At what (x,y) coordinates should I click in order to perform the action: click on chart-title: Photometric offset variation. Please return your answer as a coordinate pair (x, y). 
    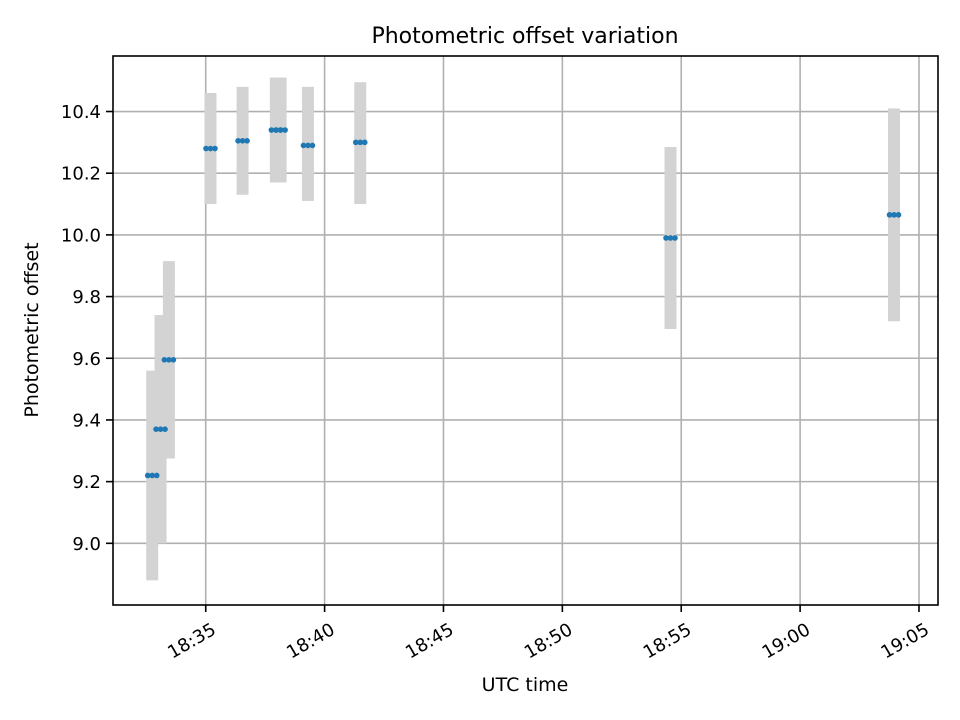
    Looking at the image, I should click on (524, 36).